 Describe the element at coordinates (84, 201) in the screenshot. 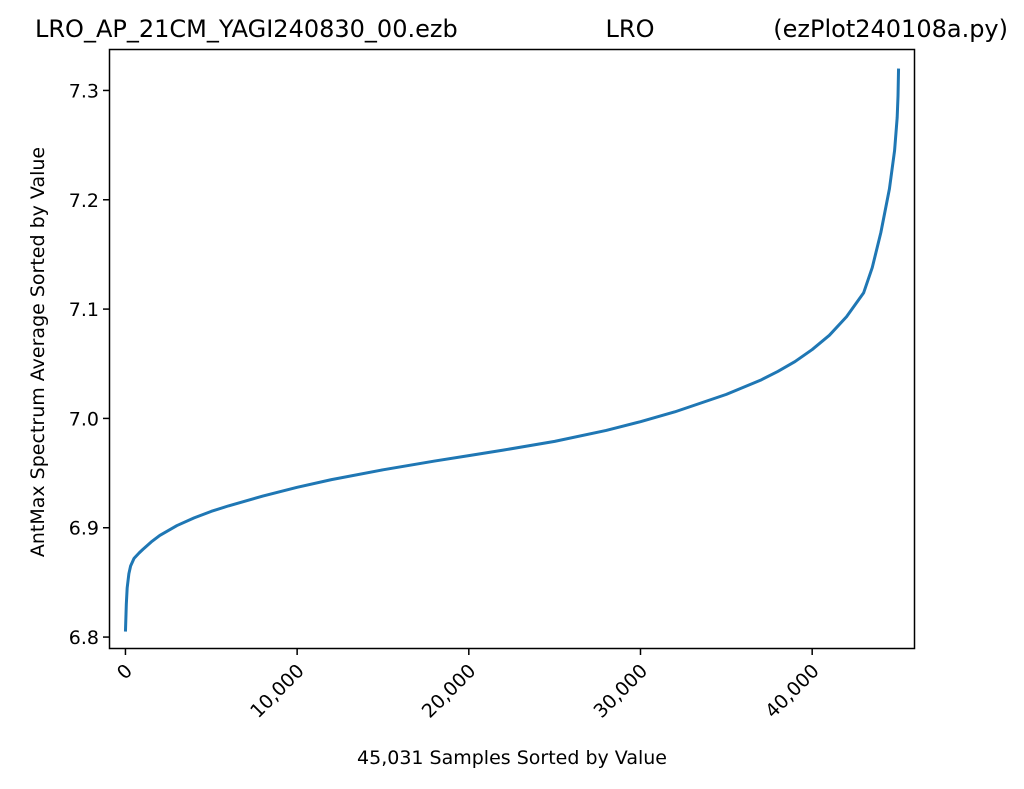

I see `y-tick-label: 7.2` at that location.